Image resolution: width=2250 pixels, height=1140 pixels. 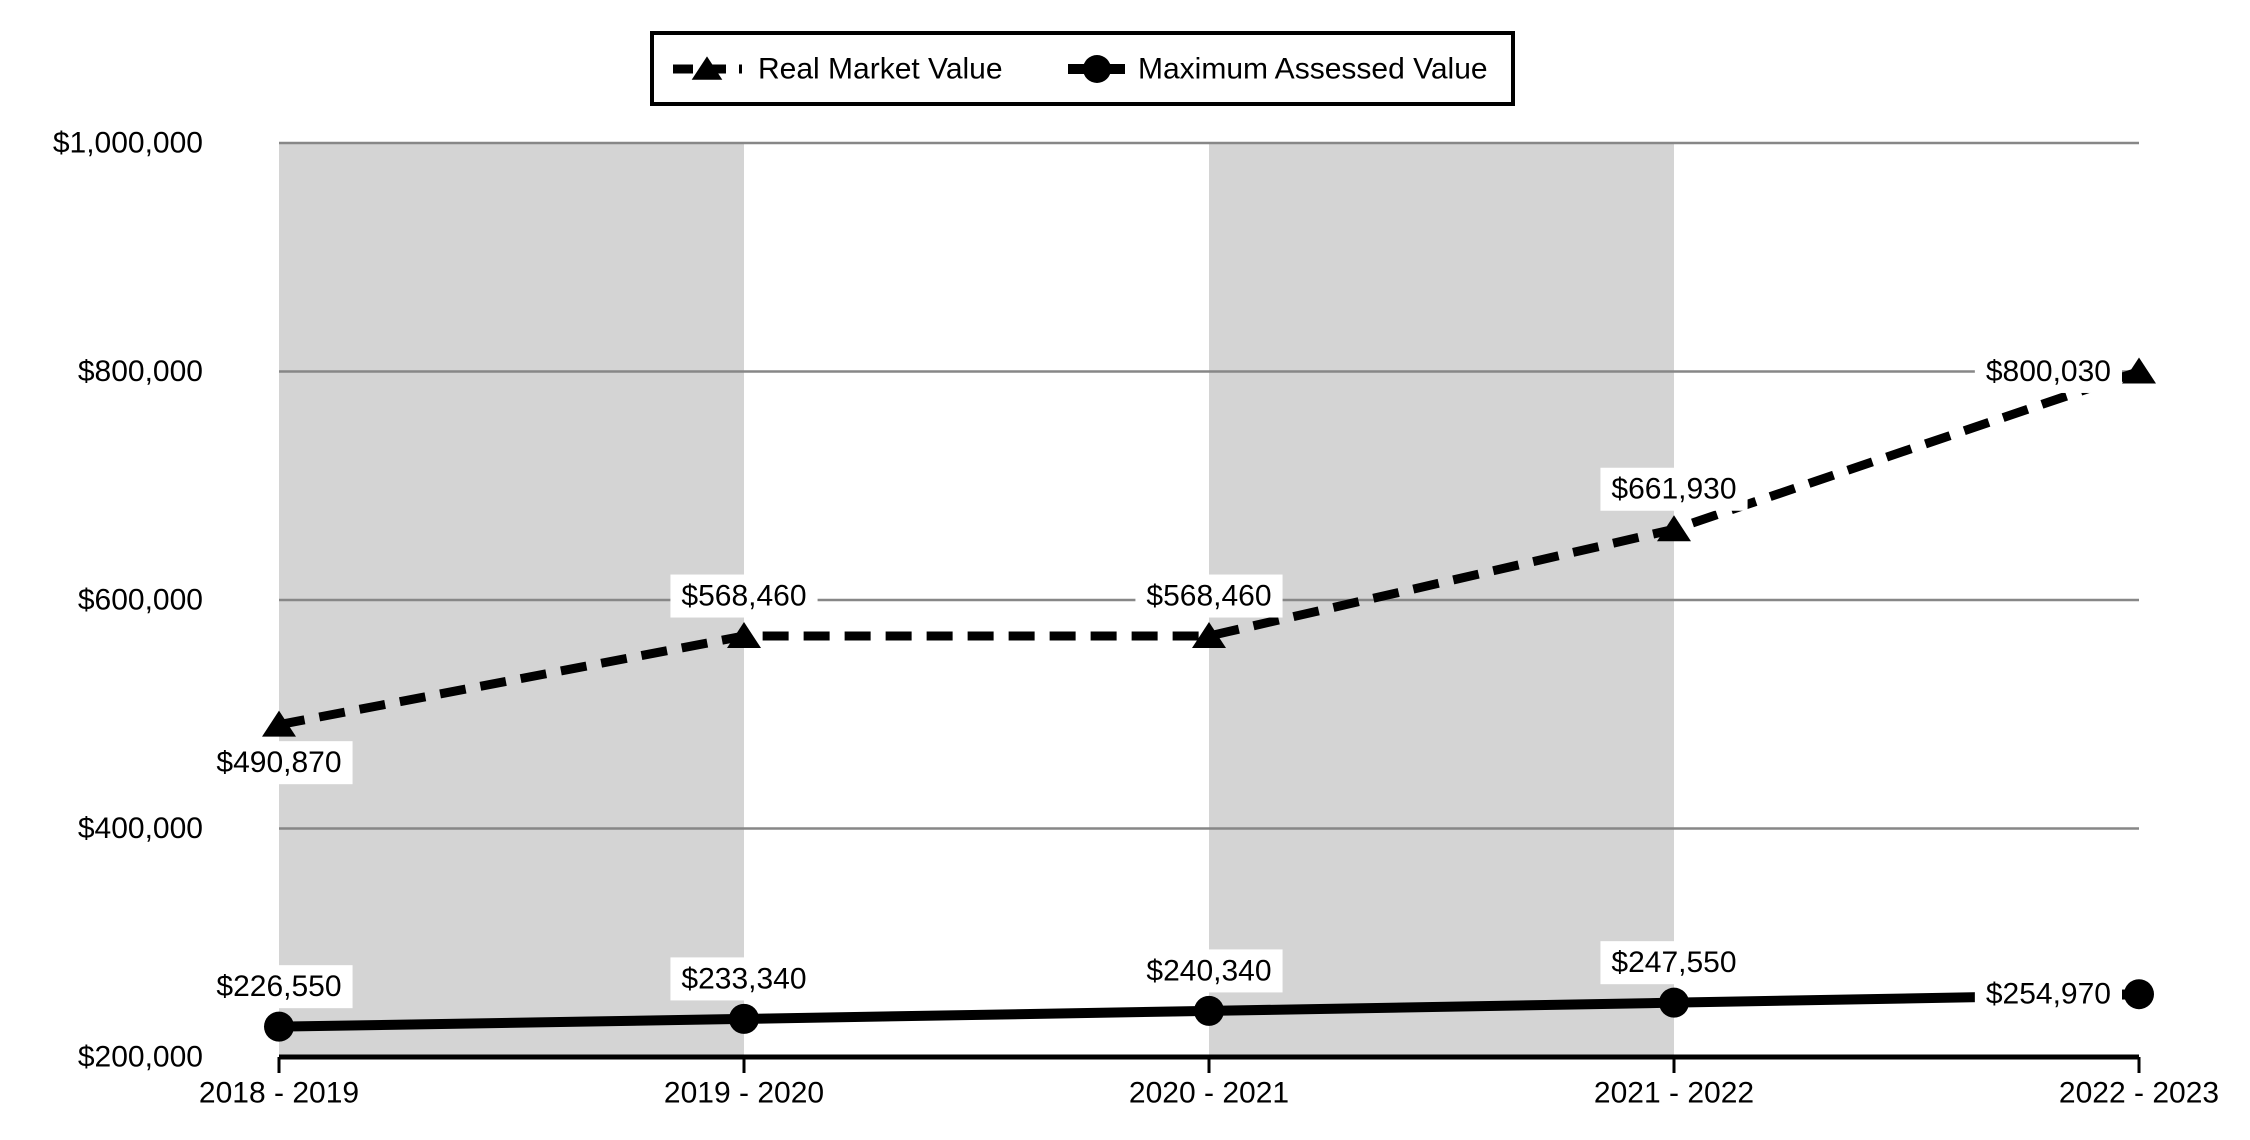 I want to click on data-label: $661,930, so click(x=1673, y=489).